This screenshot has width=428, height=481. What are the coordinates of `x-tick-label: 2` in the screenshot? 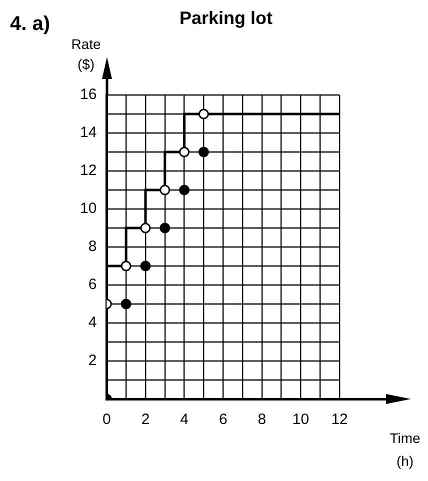 It's located at (145, 419).